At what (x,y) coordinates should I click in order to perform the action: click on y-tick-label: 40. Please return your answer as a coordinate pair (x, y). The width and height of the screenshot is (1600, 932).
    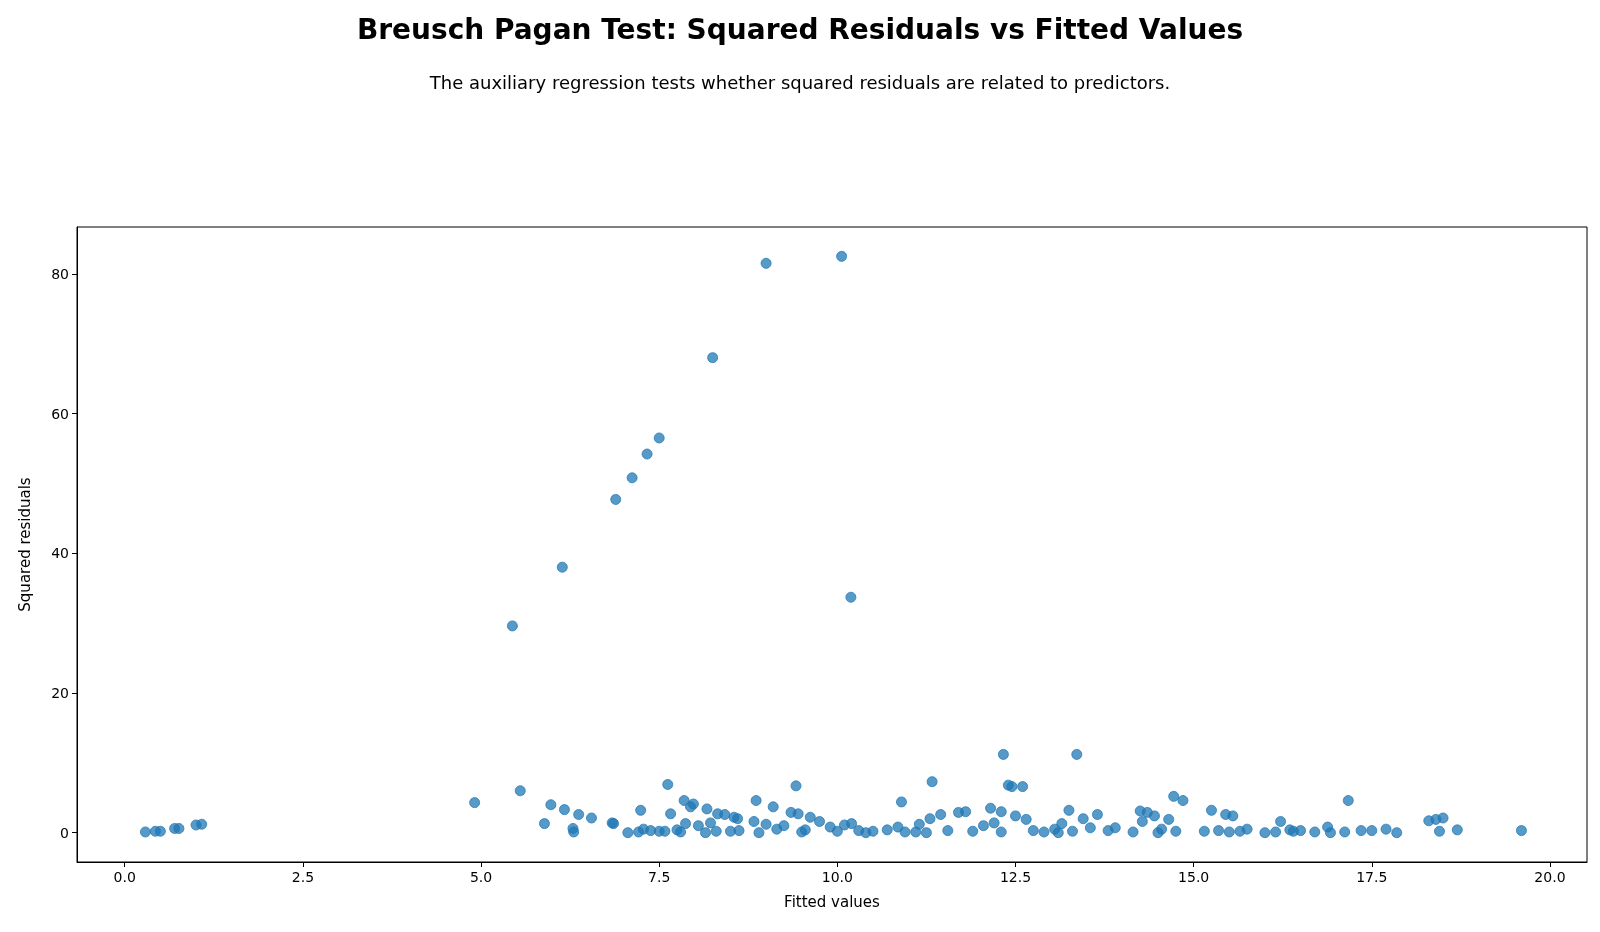
    Looking at the image, I should click on (60, 553).